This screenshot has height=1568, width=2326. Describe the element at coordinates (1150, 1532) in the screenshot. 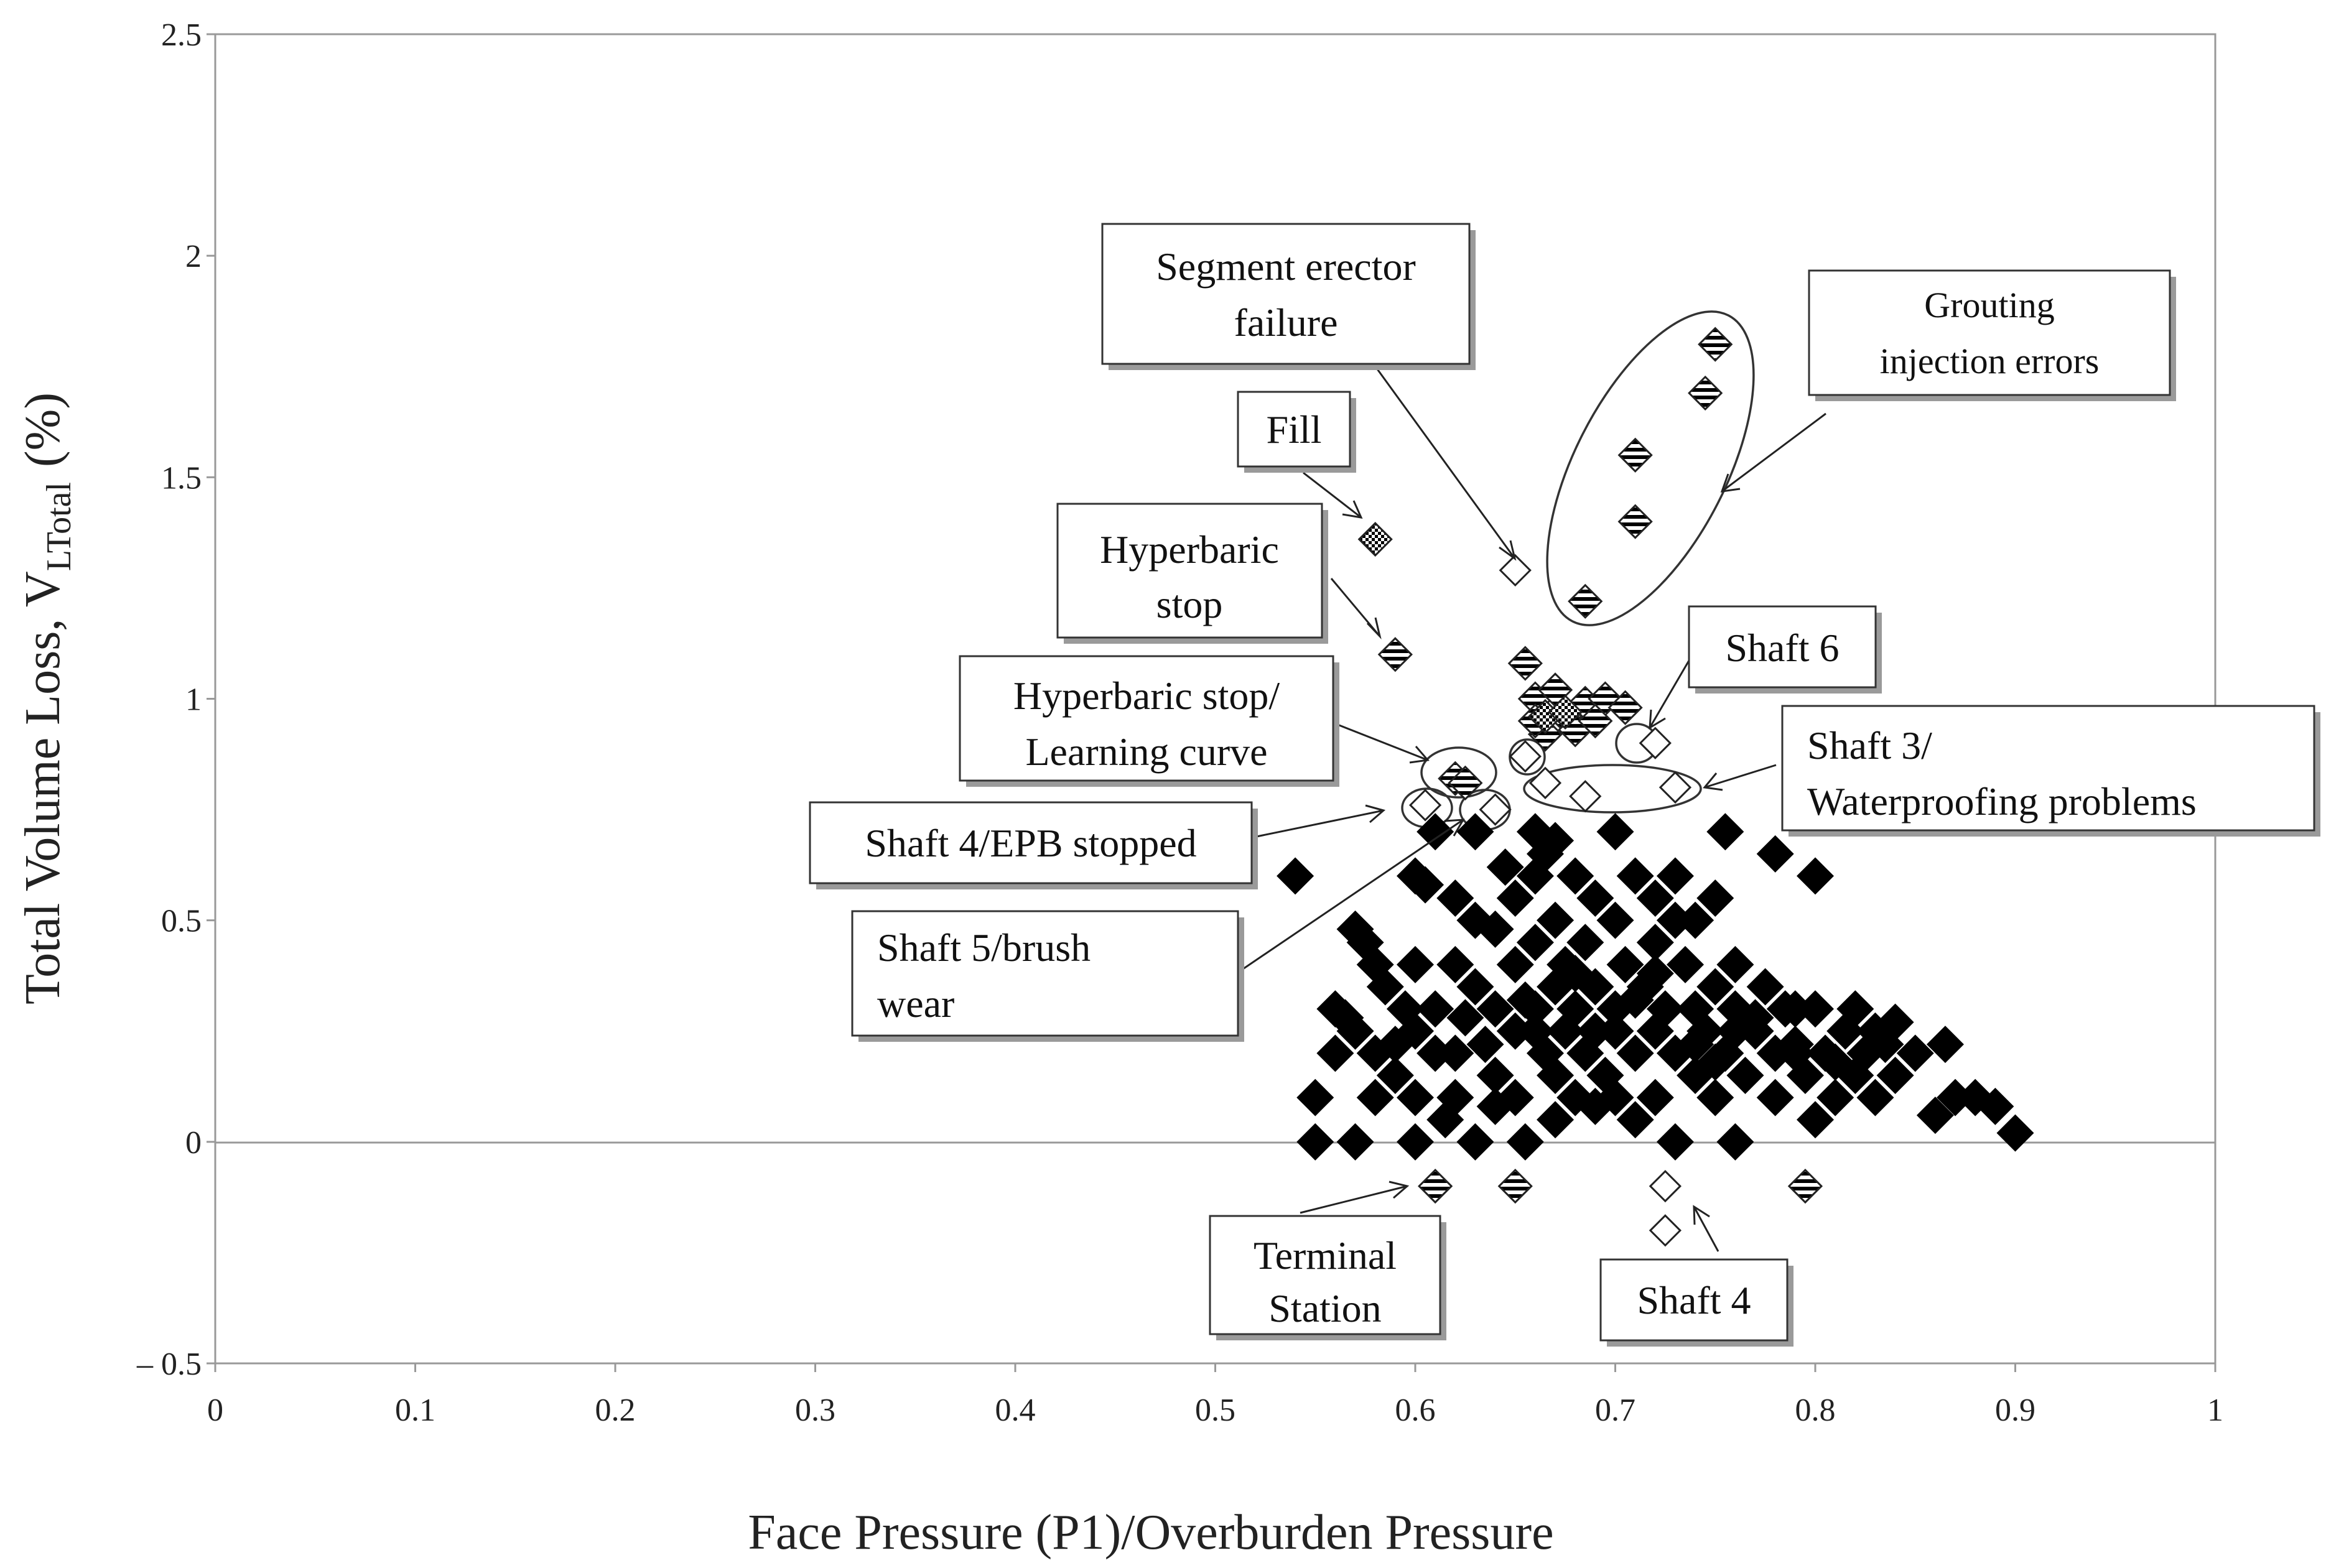

I see `x-axis-title: Face Pressure (P1)/Overburden Pressure` at that location.